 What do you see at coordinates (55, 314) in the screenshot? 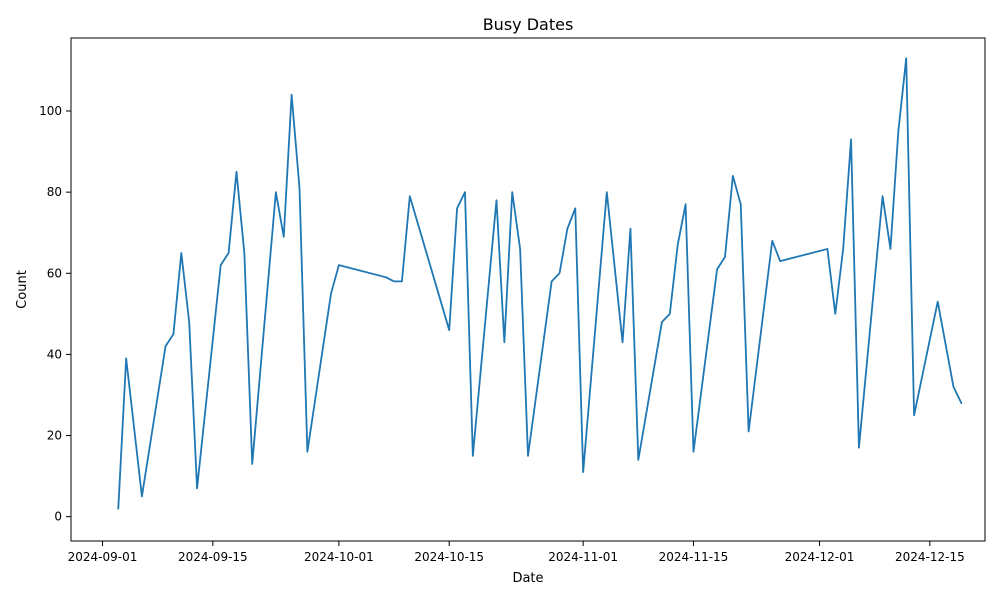
I see `y-axis-ticks: 0 20 40 60 80 100` at bounding box center [55, 314].